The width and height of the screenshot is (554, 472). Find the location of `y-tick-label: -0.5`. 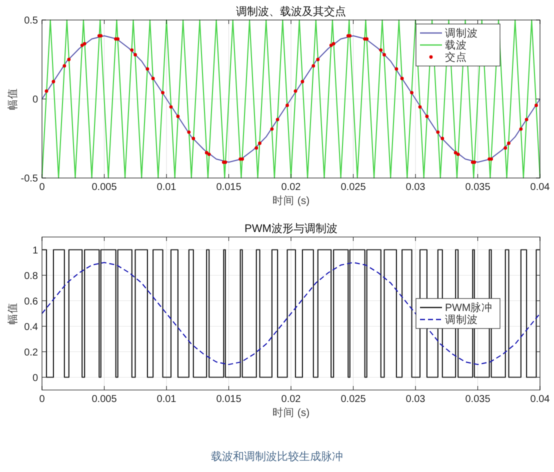

y-tick-label: -0.5 is located at coordinates (29, 179).